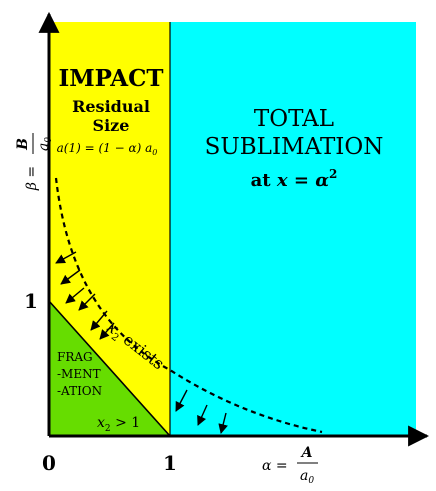 This screenshot has height=491, width=436. What do you see at coordinates (75, 357) in the screenshot?
I see `fragmentation-line1: FRAG` at bounding box center [75, 357].